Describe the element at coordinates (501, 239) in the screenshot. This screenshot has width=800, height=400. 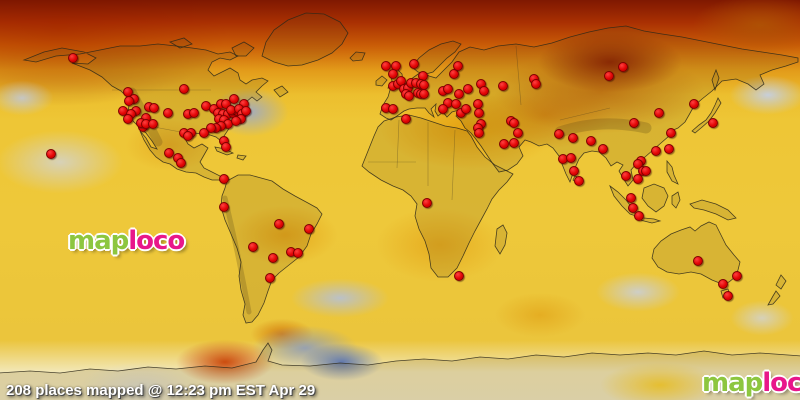
I see `madagascar-outline` at that location.